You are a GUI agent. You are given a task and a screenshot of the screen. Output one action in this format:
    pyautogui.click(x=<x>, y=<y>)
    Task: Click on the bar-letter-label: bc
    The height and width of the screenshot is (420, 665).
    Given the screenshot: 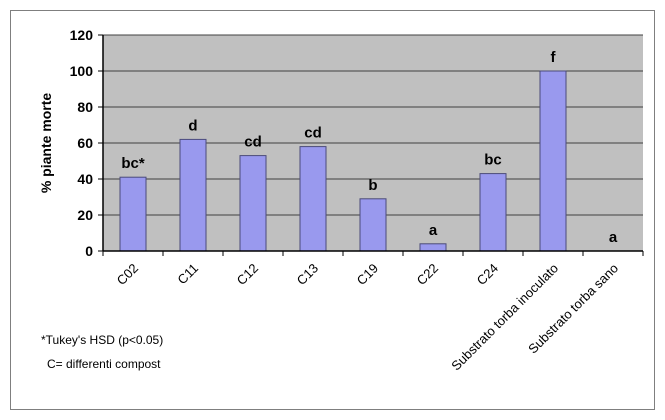 What is the action you would take?
    pyautogui.click(x=493, y=160)
    